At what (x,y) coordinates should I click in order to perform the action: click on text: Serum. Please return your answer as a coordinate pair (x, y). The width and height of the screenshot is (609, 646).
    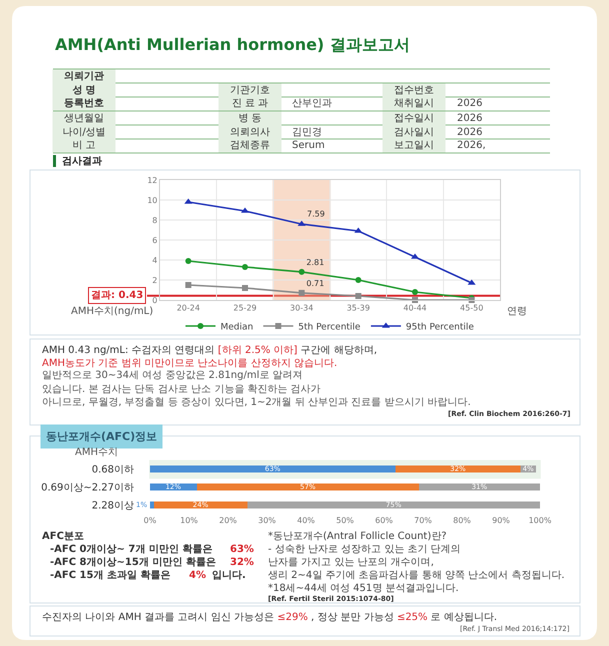
    Looking at the image, I should click on (308, 145).